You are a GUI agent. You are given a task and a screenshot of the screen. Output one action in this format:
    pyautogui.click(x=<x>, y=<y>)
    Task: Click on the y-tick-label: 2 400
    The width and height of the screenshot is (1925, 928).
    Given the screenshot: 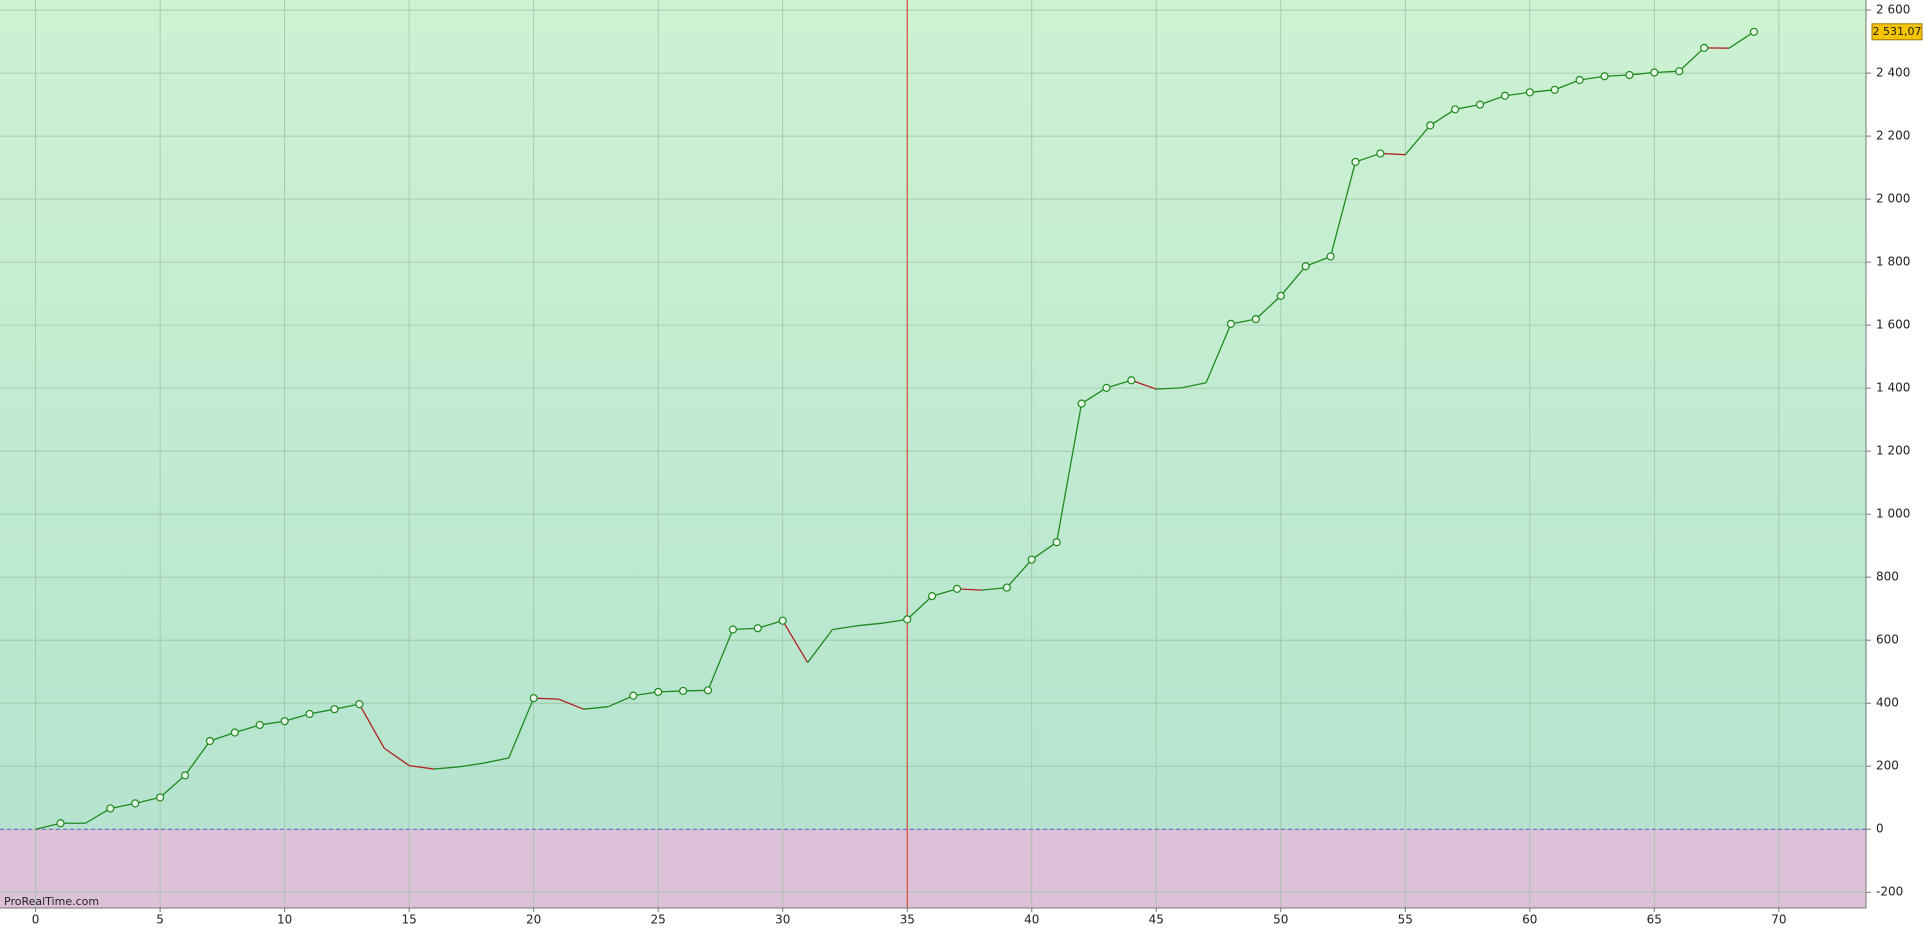 What is the action you would take?
    pyautogui.click(x=1893, y=73)
    